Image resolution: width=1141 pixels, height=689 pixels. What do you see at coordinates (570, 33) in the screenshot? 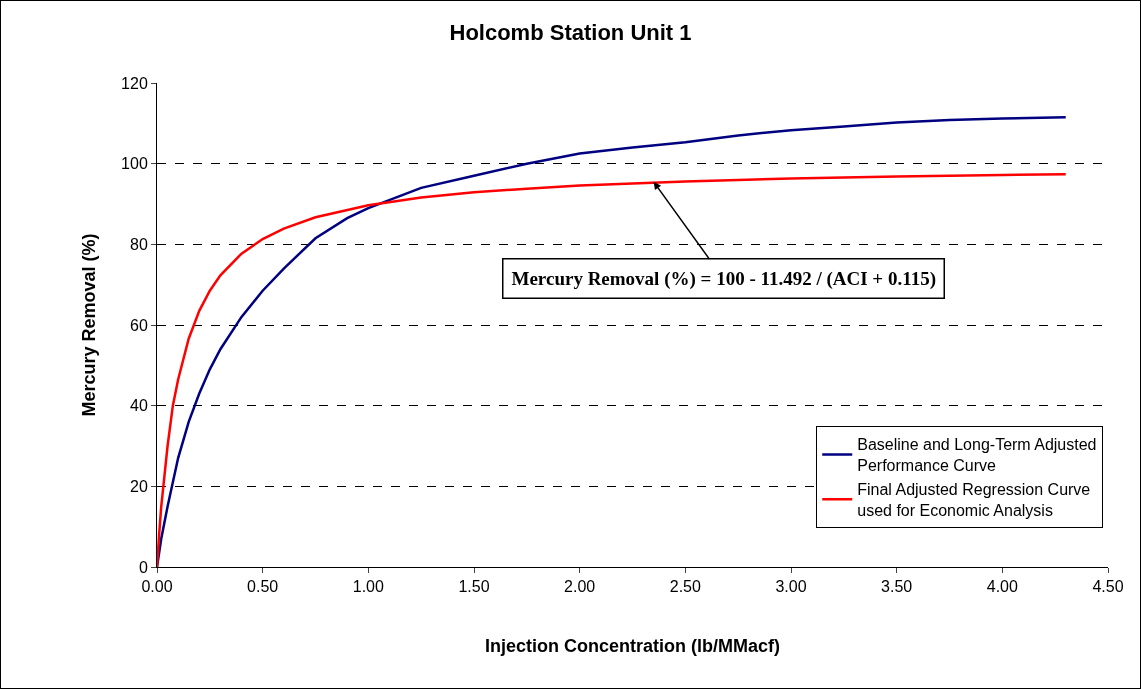
I see `chart-title: Holcomb Station Unit 1` at bounding box center [570, 33].